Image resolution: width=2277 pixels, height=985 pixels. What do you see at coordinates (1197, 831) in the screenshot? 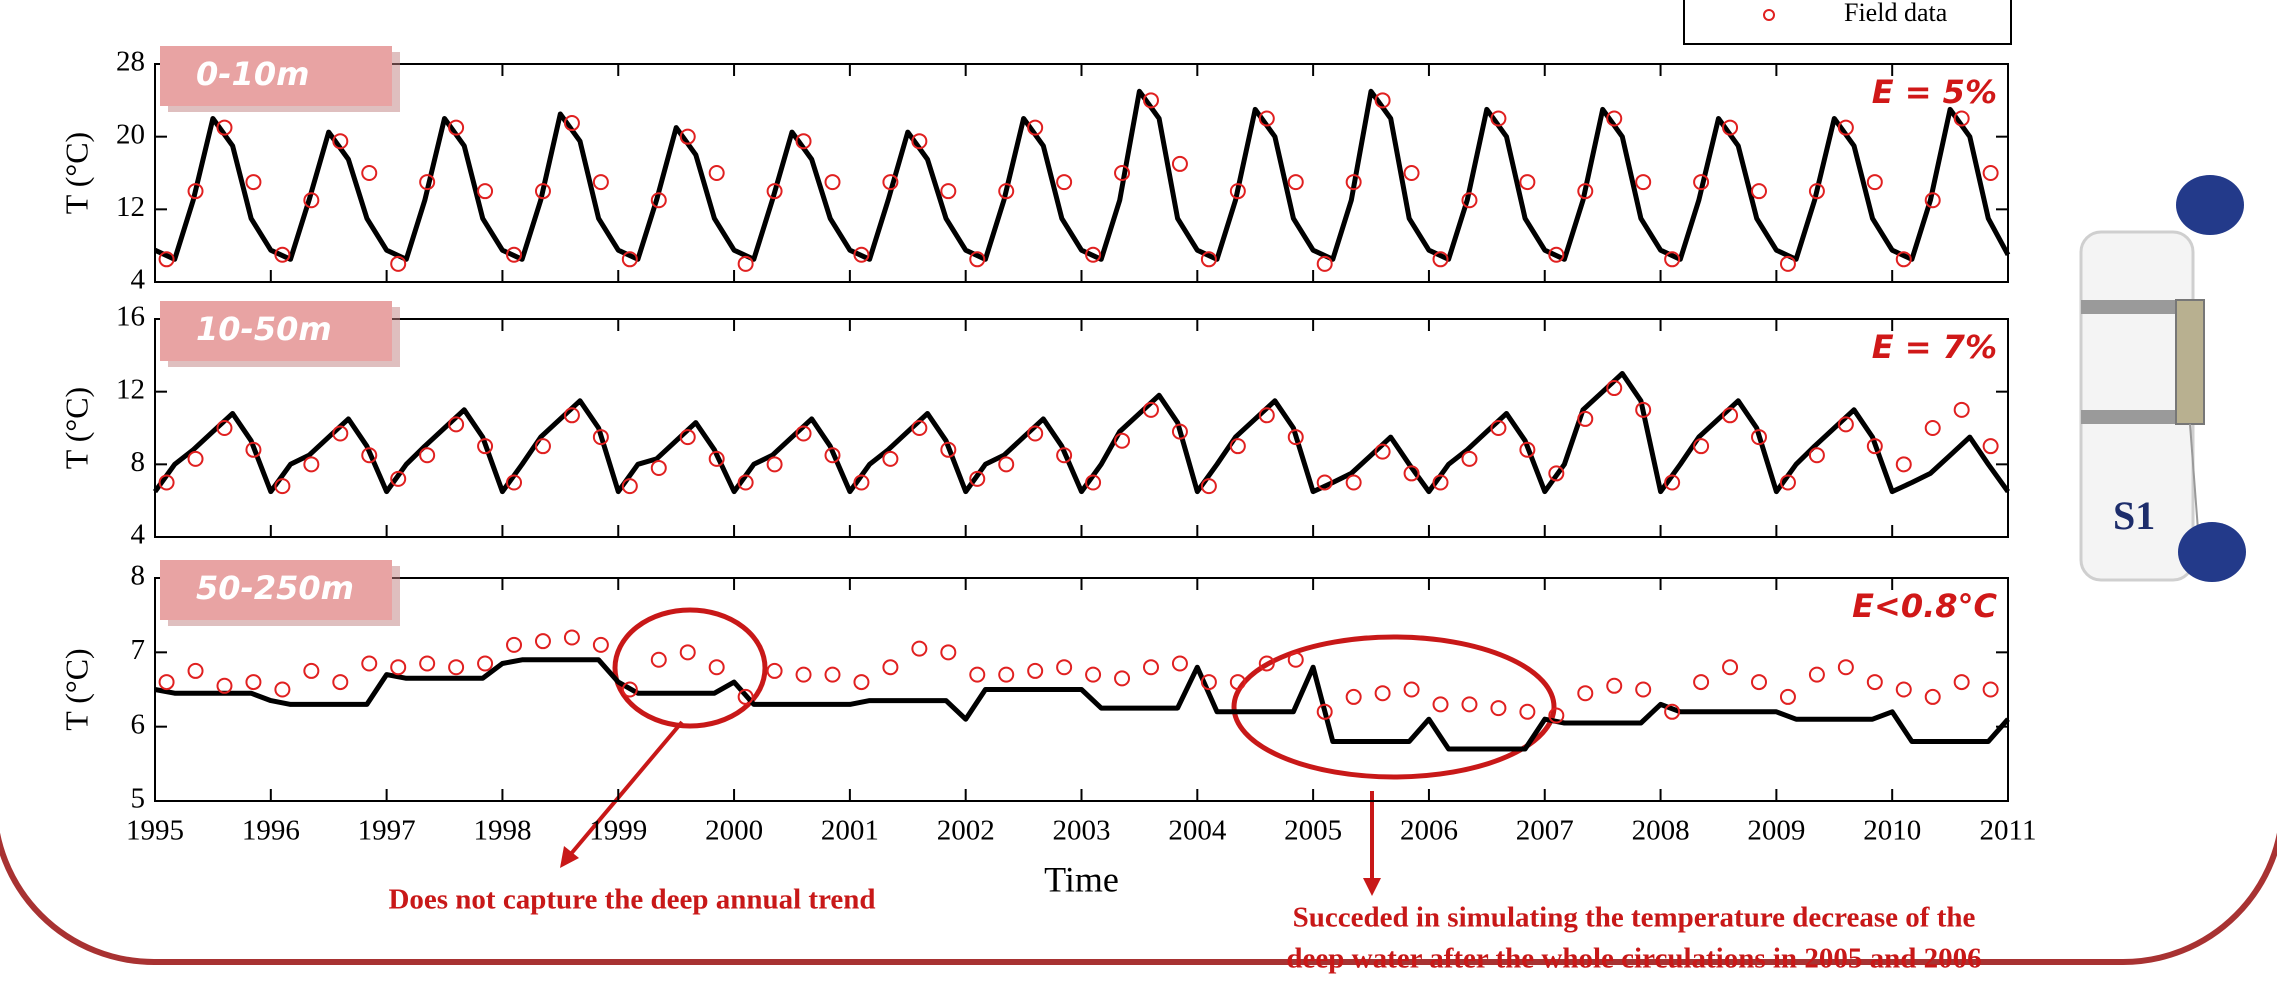
I see `x-tick-label: 2004` at bounding box center [1197, 831].